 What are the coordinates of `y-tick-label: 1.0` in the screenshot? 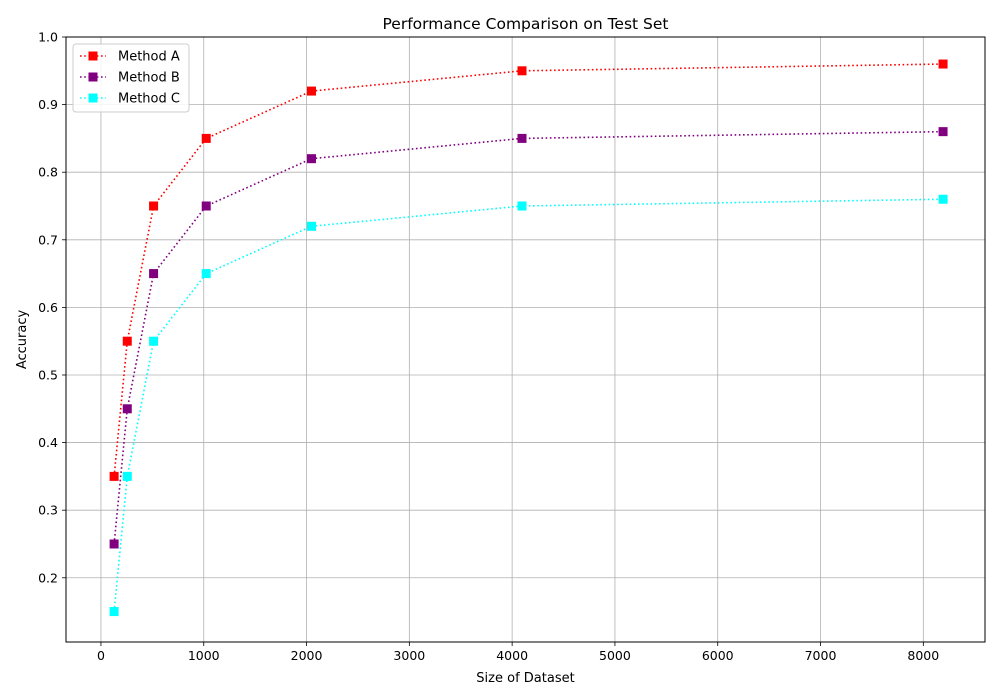 It's located at (48, 37).